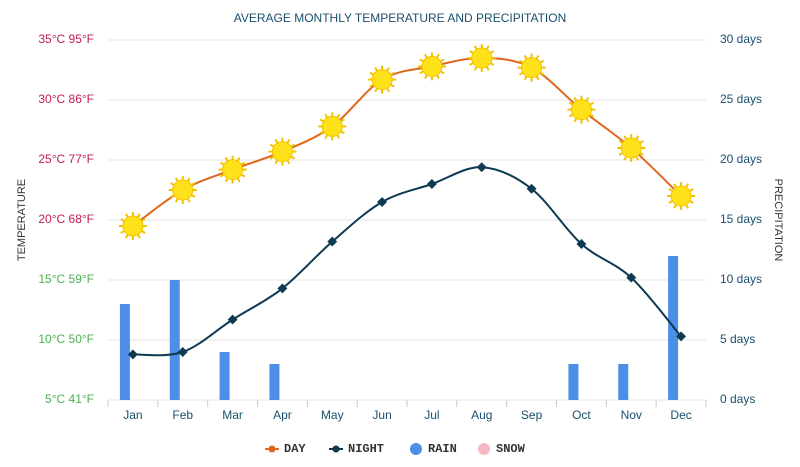 Image resolution: width=800 pixels, height=467 pixels. I want to click on x-tick-label: Jul, so click(431, 415).